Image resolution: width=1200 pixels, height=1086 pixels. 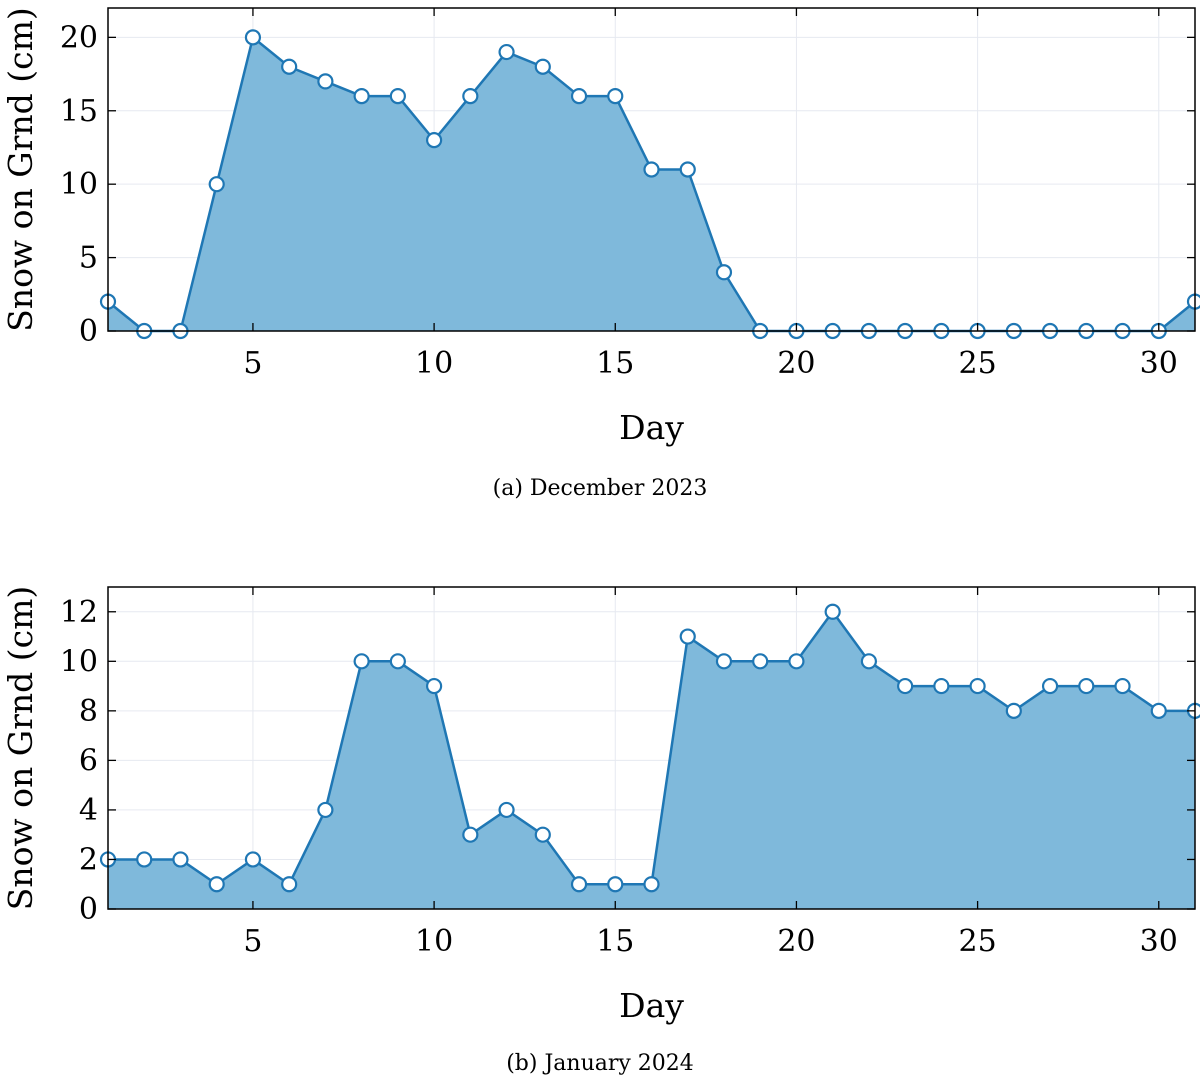 I want to click on y-tick-label: 20, so click(x=79, y=37).